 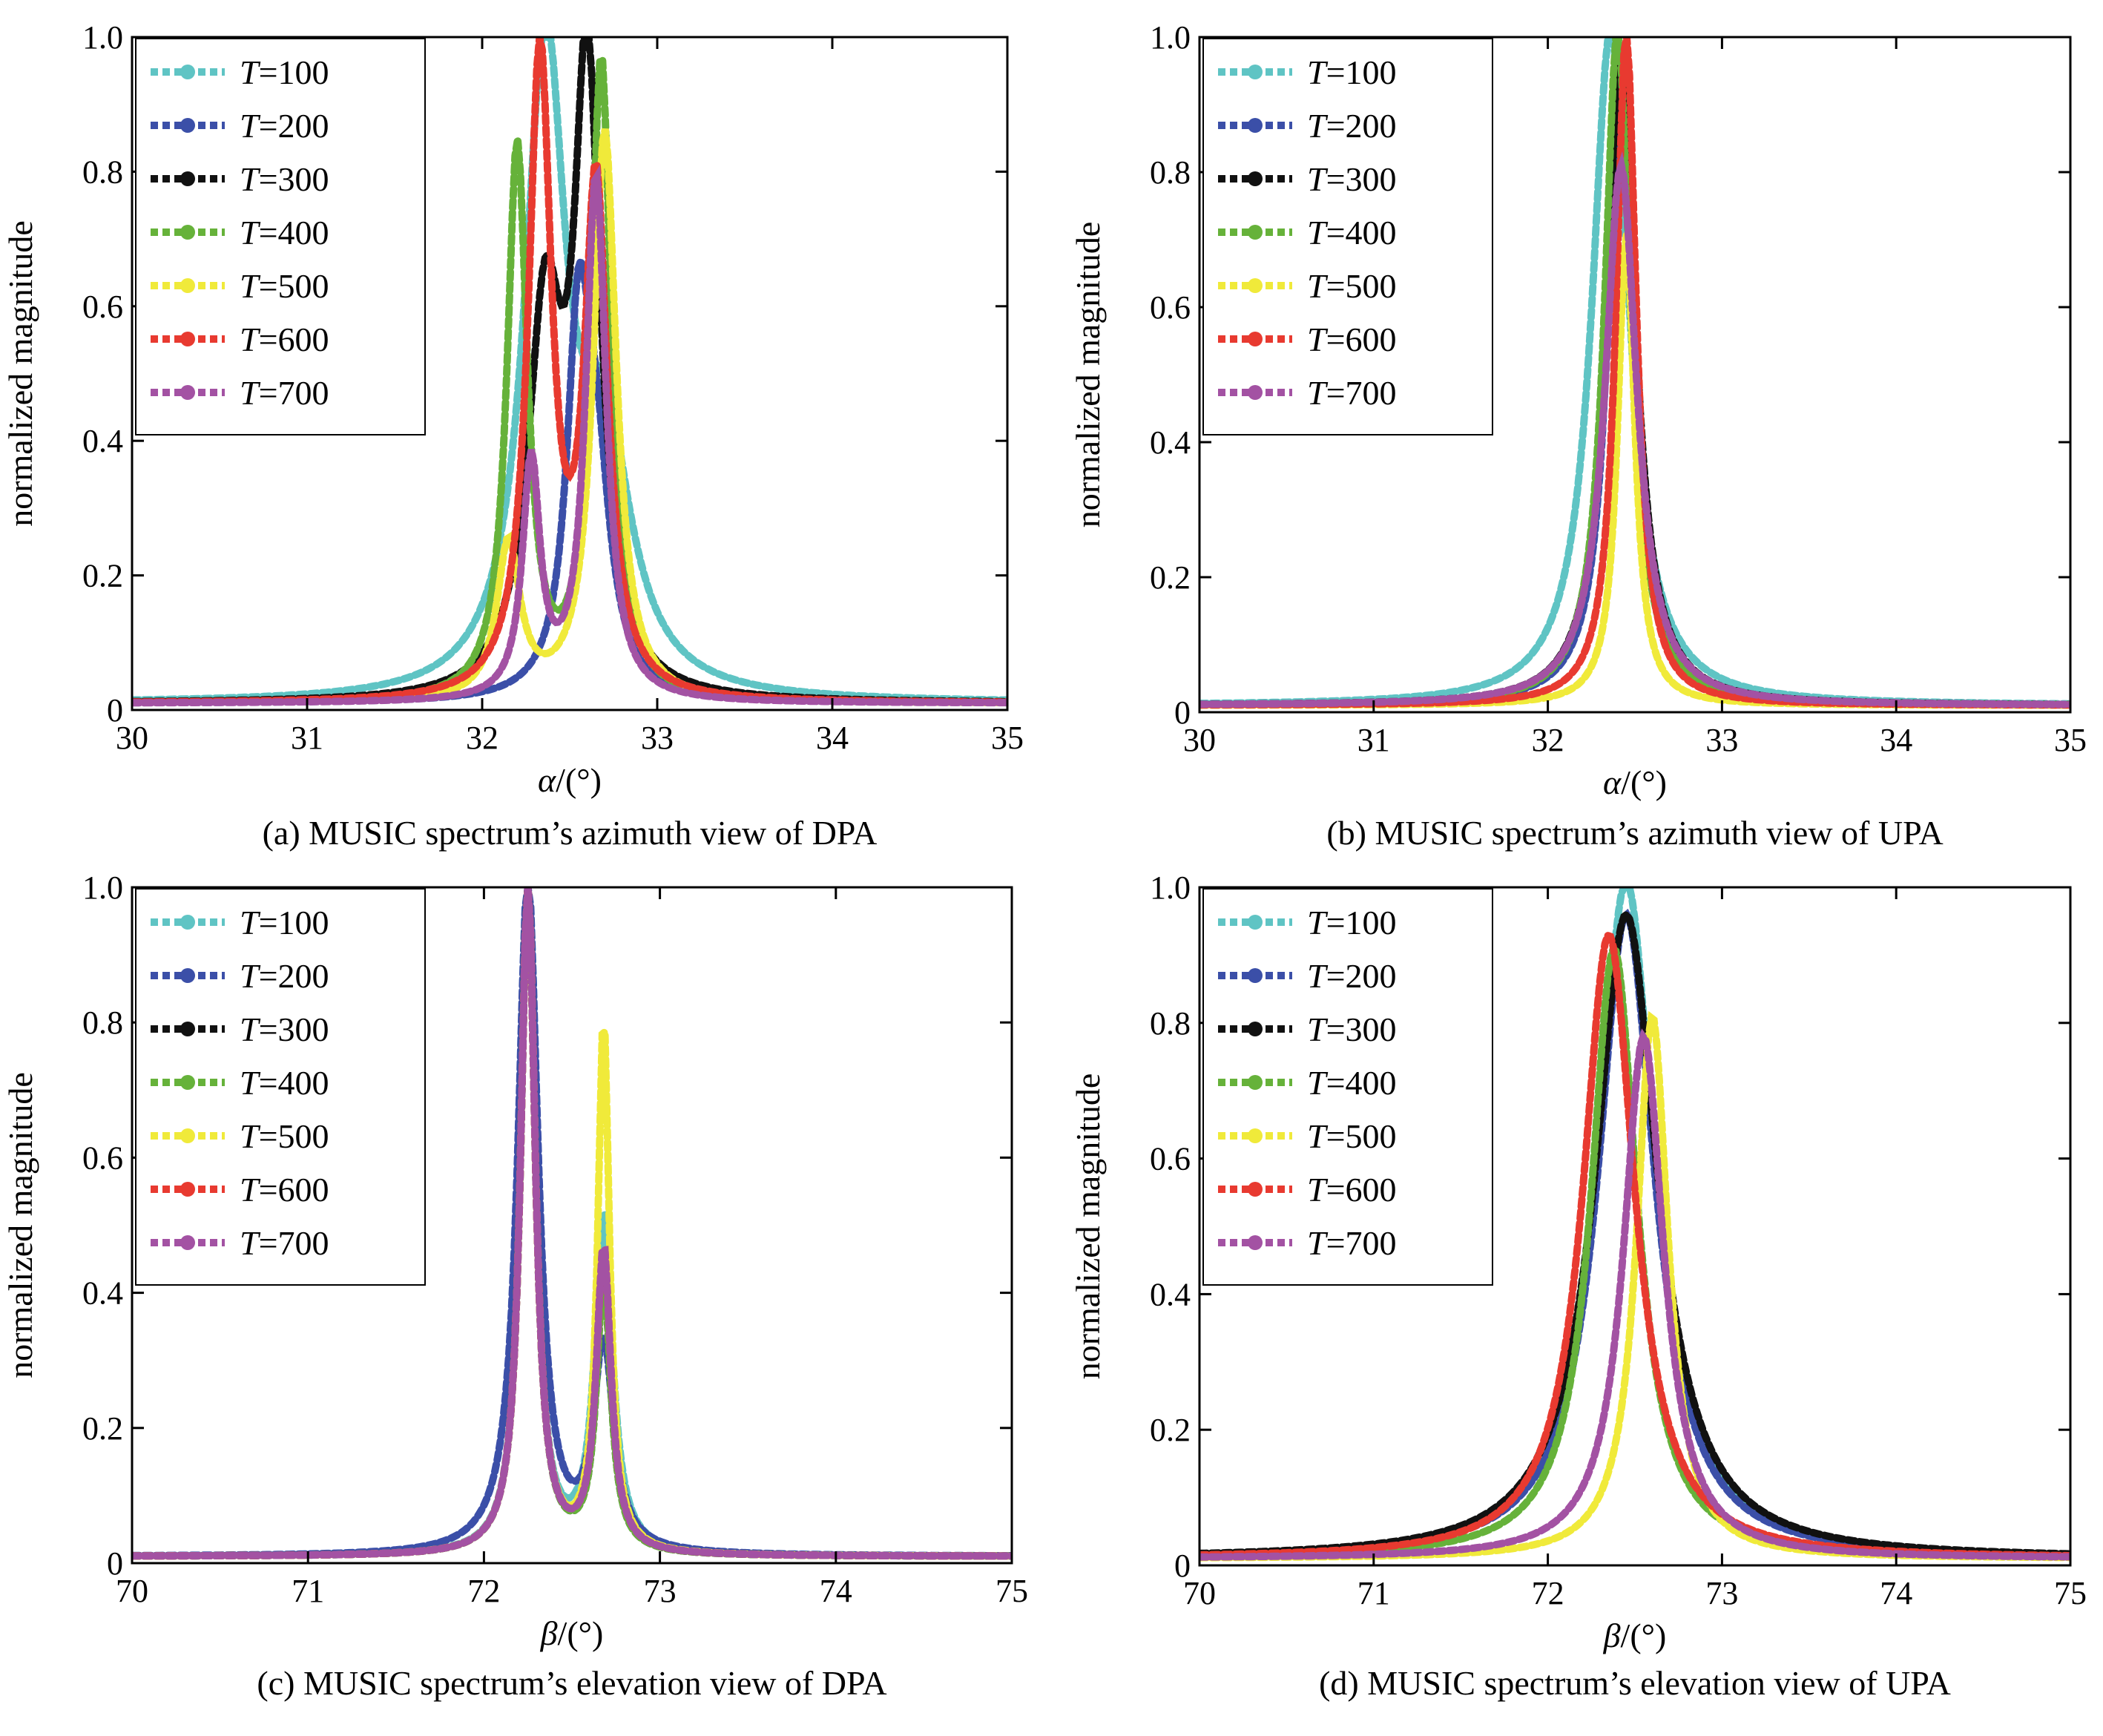 What do you see at coordinates (570, 780) in the screenshot?
I see `x-axis-label: α/(°)` at bounding box center [570, 780].